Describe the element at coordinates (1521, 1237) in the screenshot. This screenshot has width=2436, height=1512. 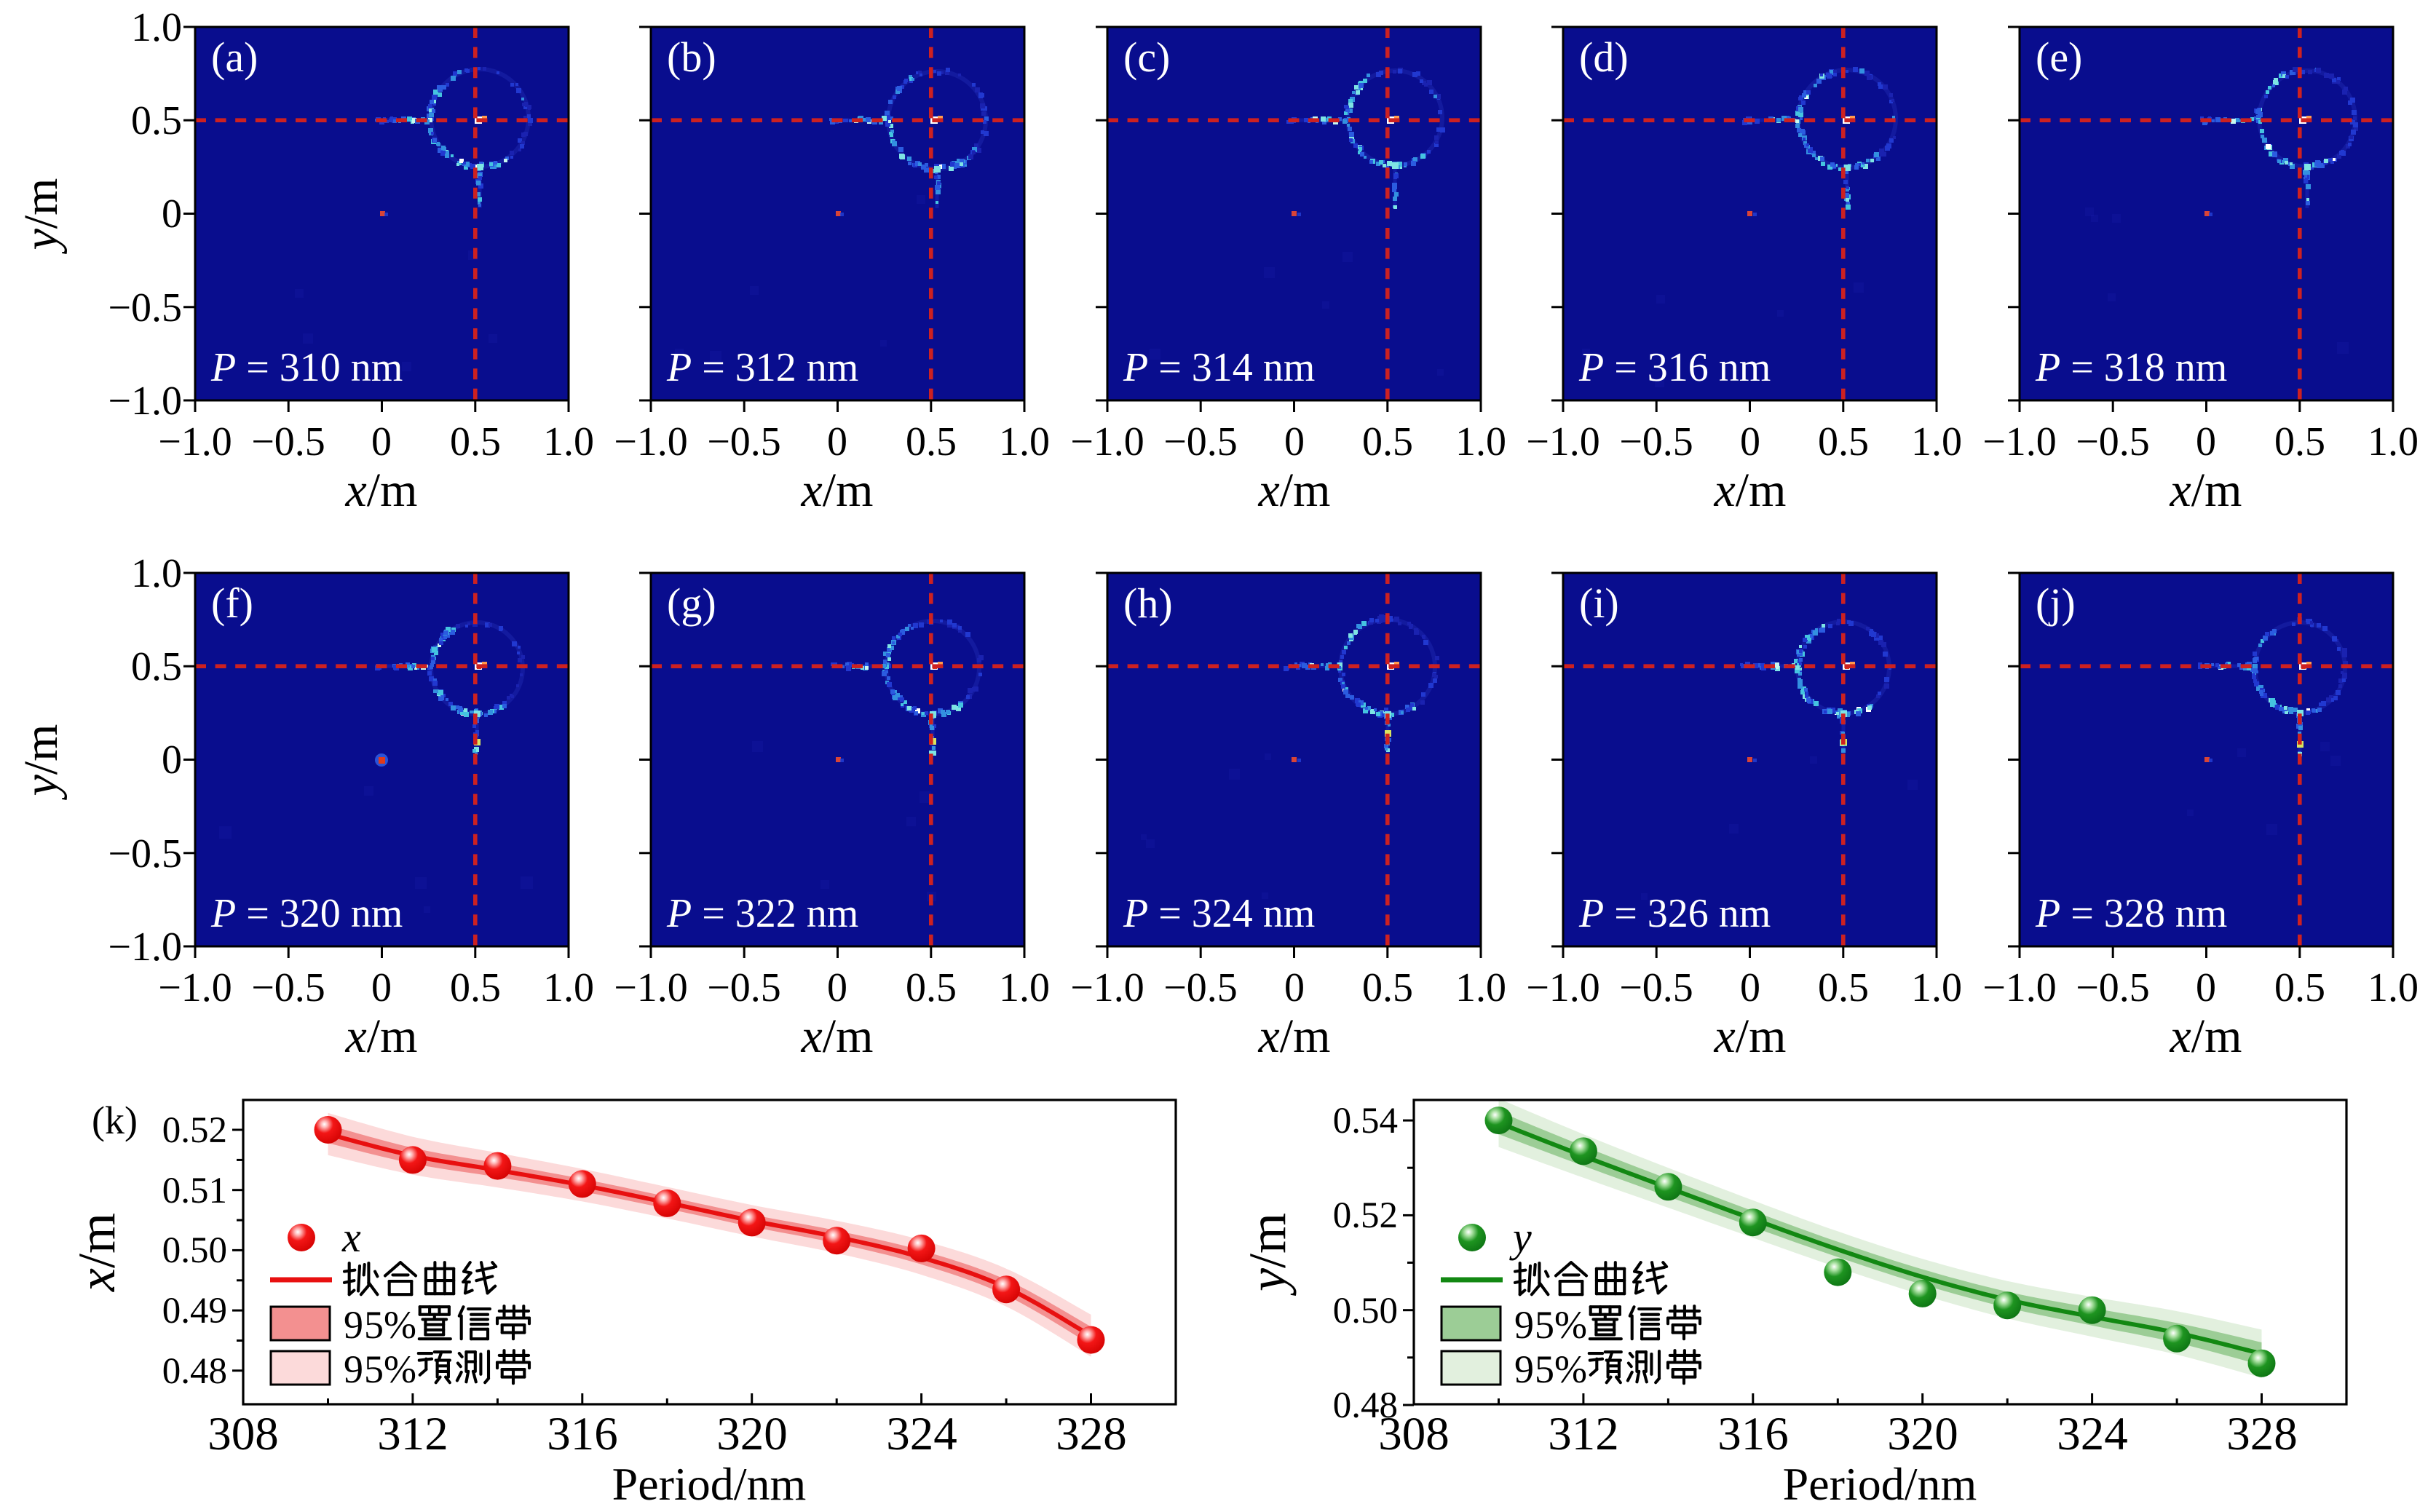
I see `svg-text: y` at that location.